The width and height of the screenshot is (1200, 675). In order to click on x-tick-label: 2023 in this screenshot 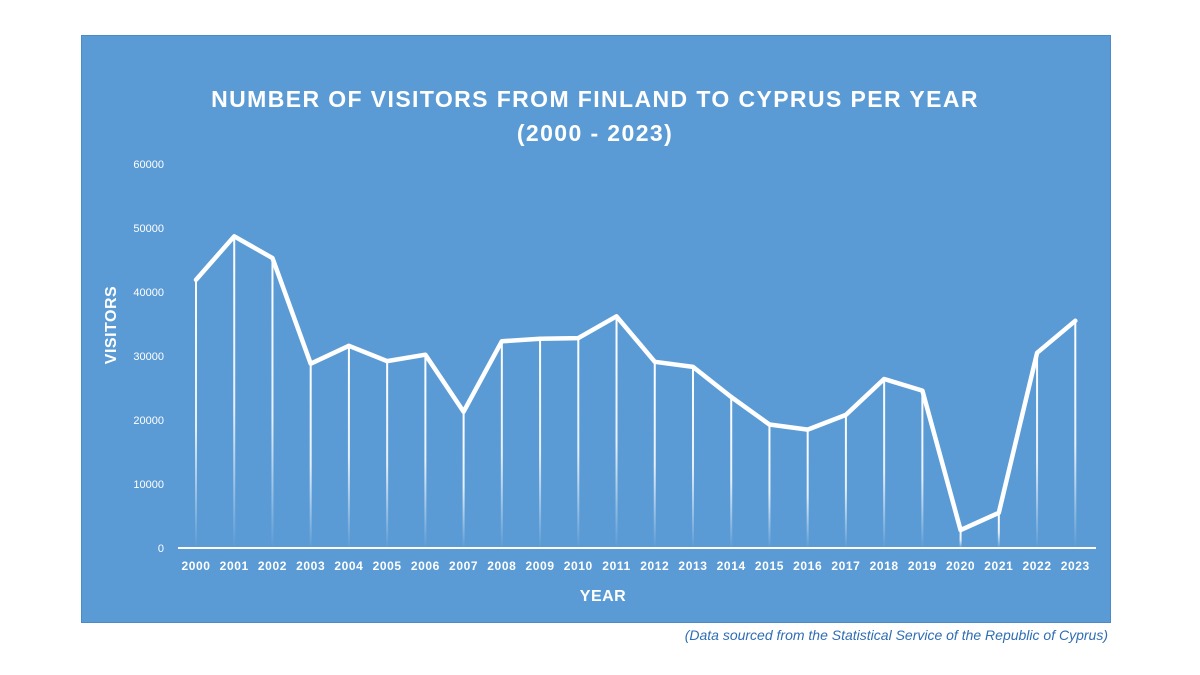, I will do `click(1075, 566)`.